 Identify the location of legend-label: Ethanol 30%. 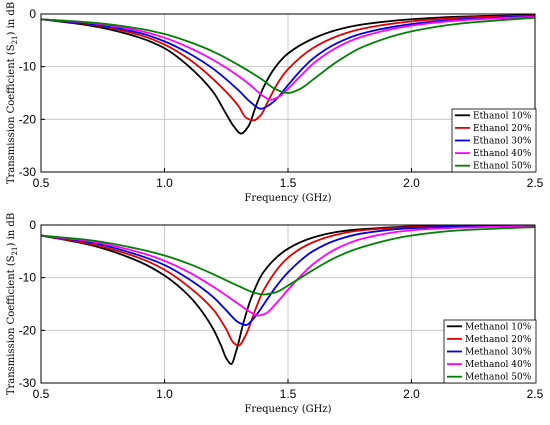
(502, 142).